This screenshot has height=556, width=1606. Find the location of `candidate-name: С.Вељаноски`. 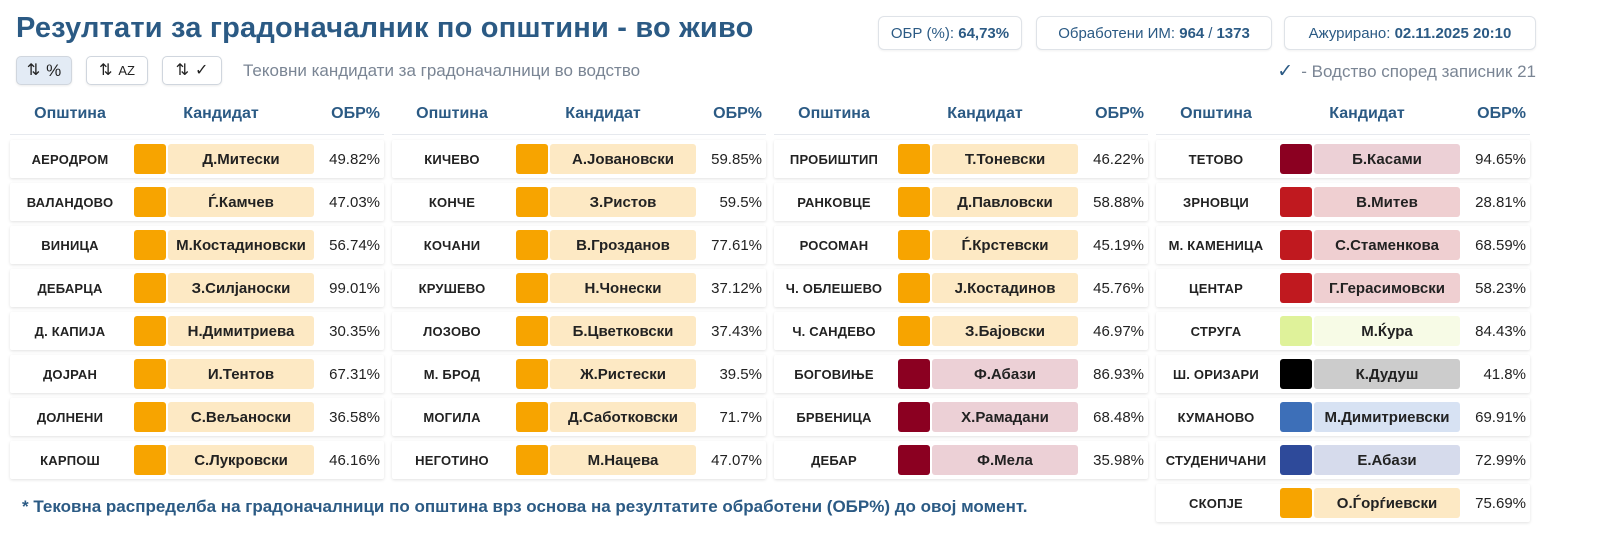

candidate-name: С.Вељаноски is located at coordinates (241, 417).